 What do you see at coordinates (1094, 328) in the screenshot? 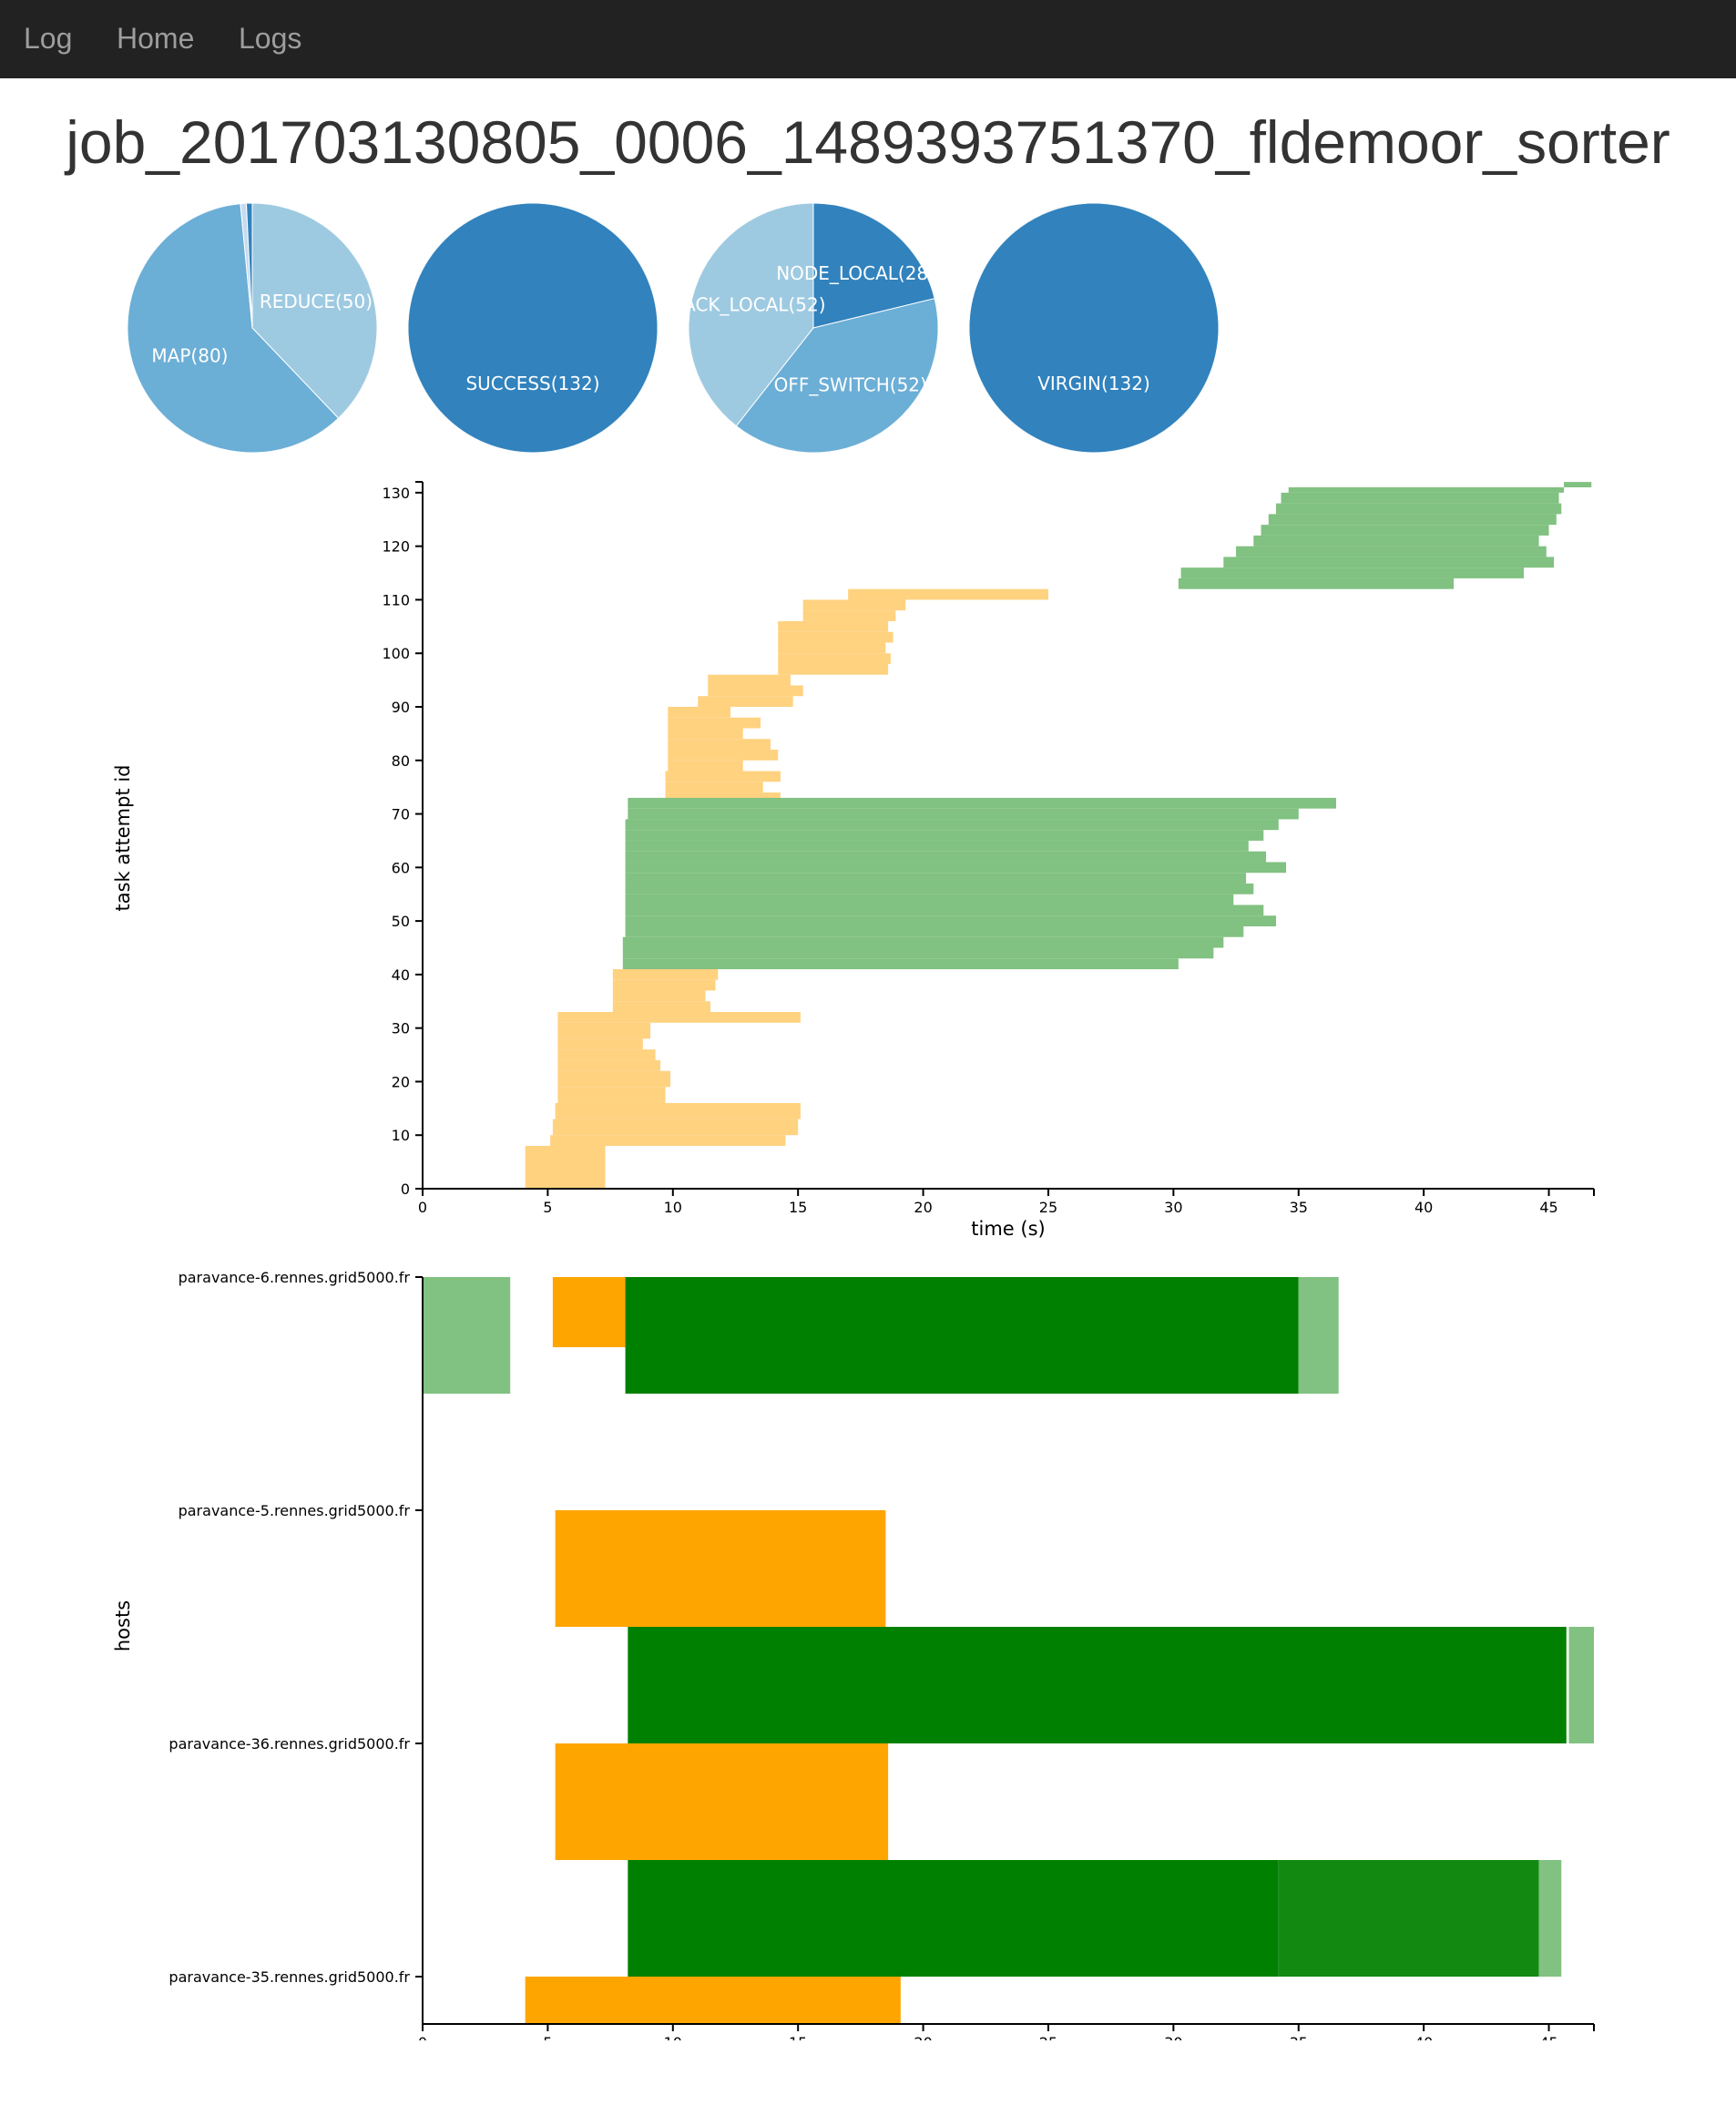
I see `pie-attempt: VIRGIN(132)` at bounding box center [1094, 328].